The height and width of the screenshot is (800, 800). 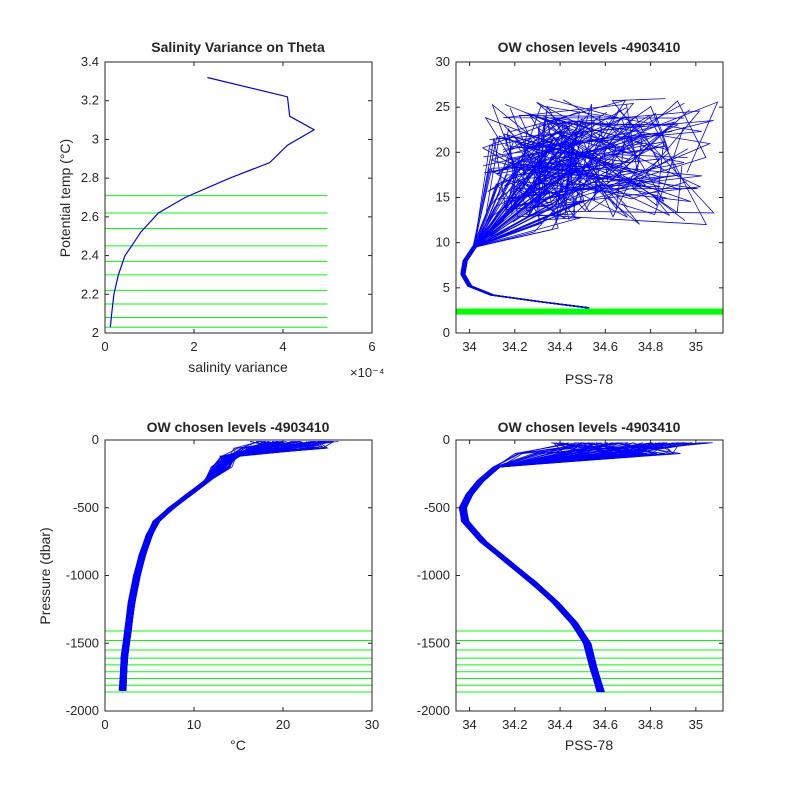 I want to click on y-tick-label: 25, so click(x=443, y=106).